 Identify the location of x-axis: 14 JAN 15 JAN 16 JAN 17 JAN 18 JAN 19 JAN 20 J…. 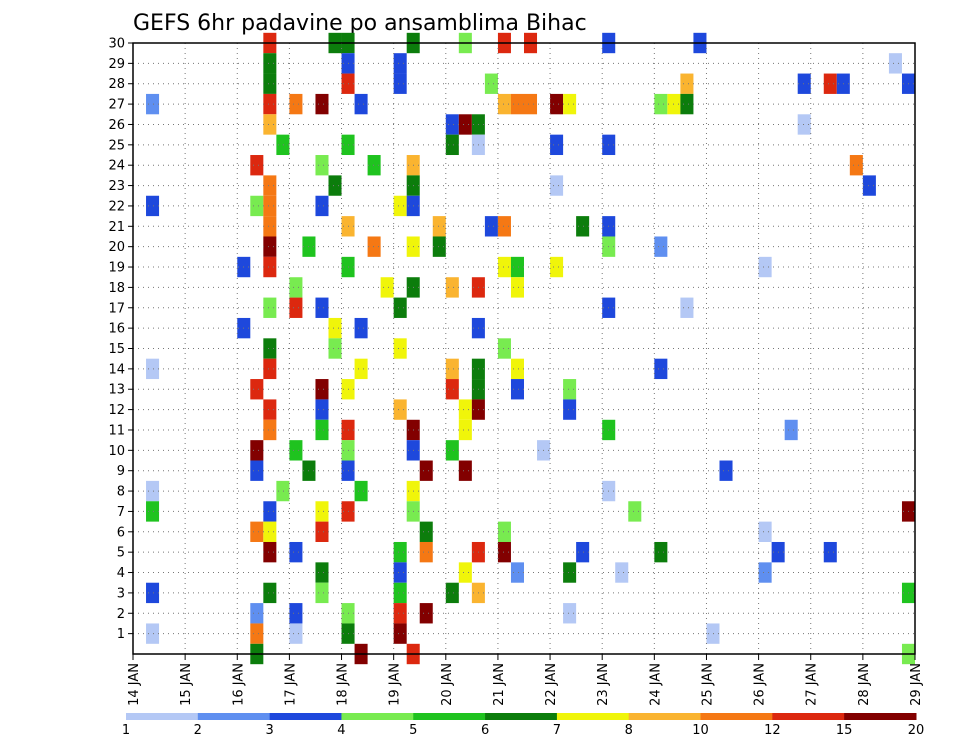
(525, 680).